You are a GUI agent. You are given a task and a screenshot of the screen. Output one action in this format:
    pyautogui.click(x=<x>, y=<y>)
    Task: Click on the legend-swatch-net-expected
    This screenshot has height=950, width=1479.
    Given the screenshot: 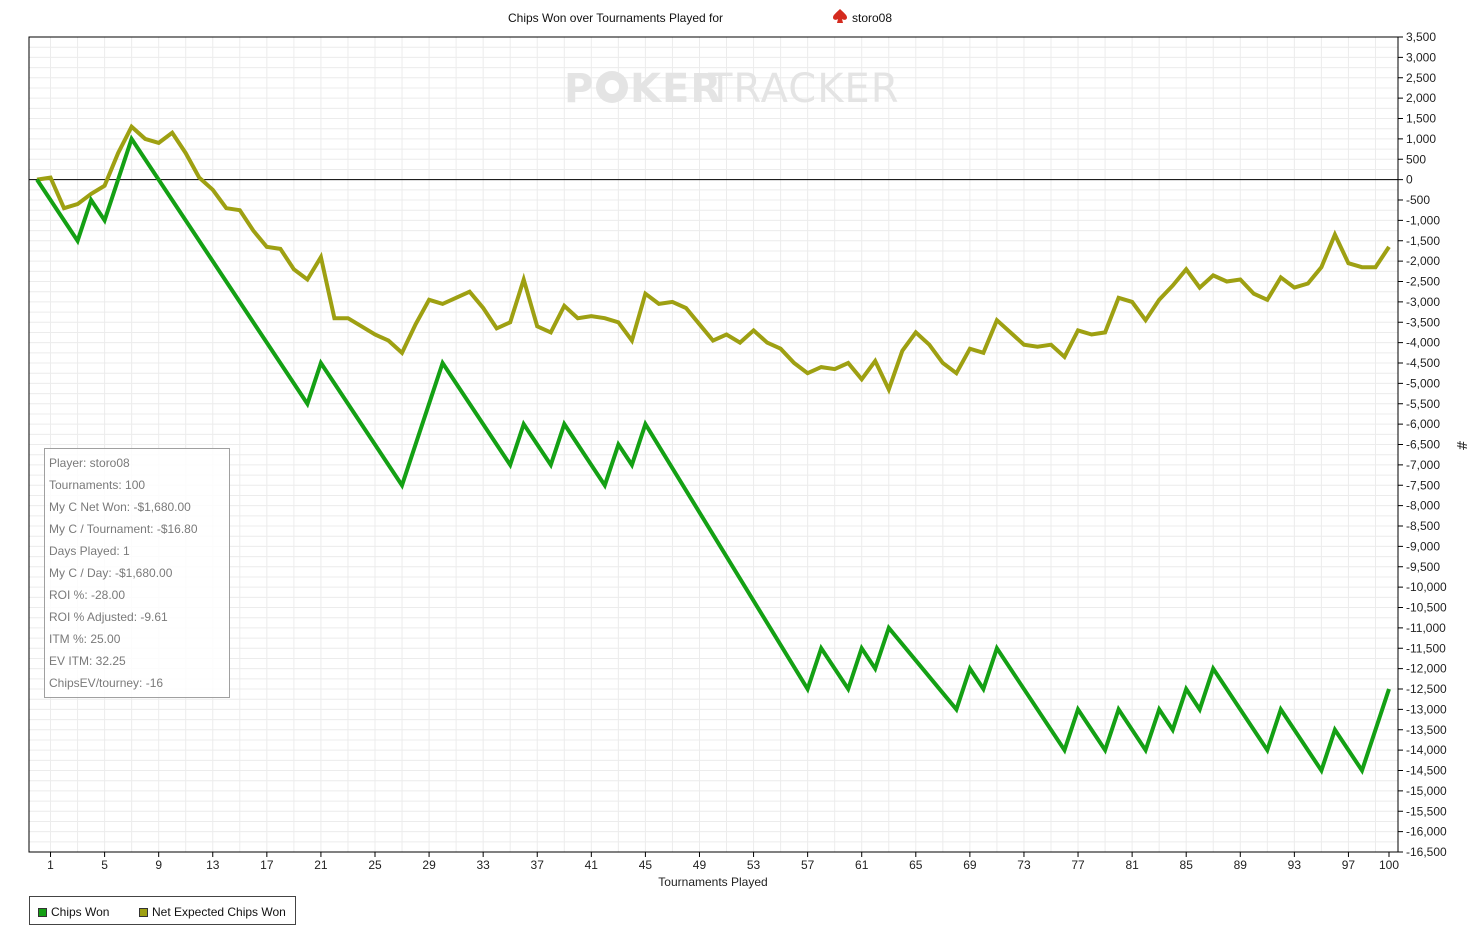 What is the action you would take?
    pyautogui.click(x=143, y=912)
    